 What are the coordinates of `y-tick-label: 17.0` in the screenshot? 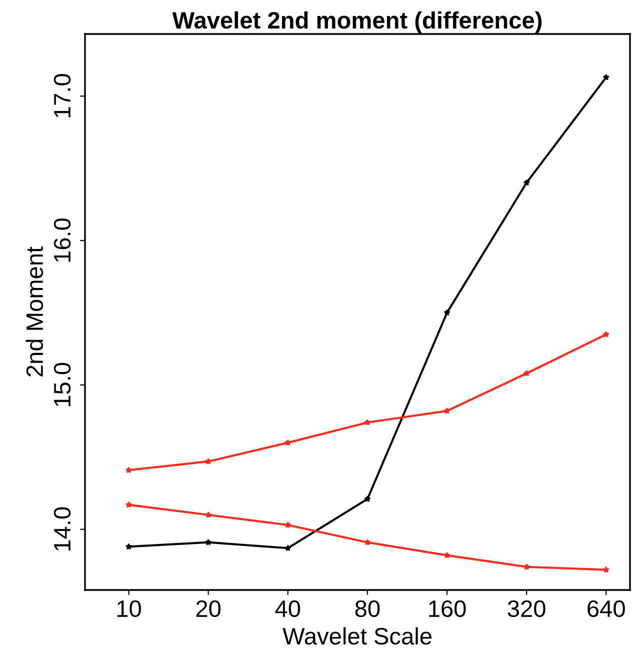 It's located at (62, 96).